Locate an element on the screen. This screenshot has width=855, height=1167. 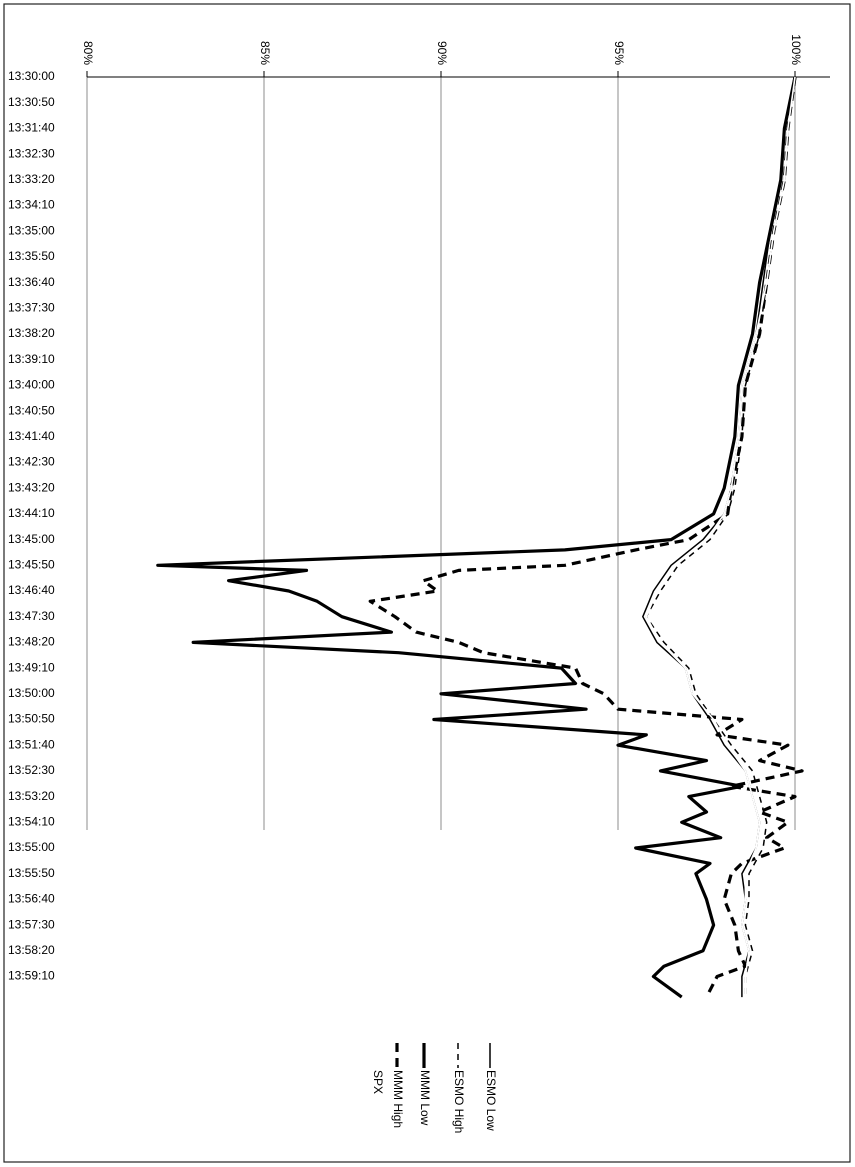
time-tick-label: 13:41:40 is located at coordinates (31, 436).